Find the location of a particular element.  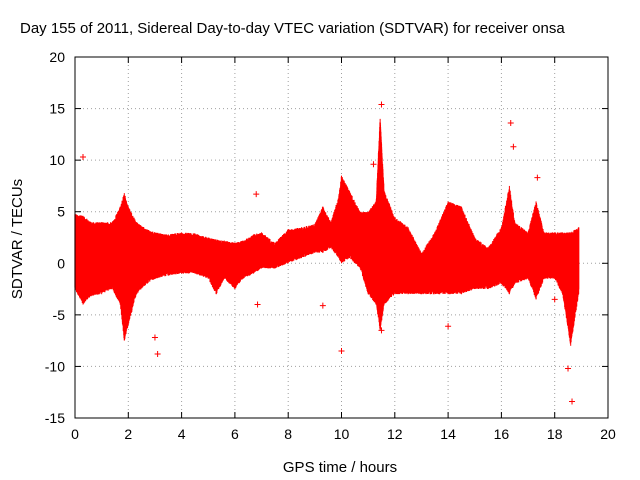

x-tick-label: 4 is located at coordinates (182, 434).